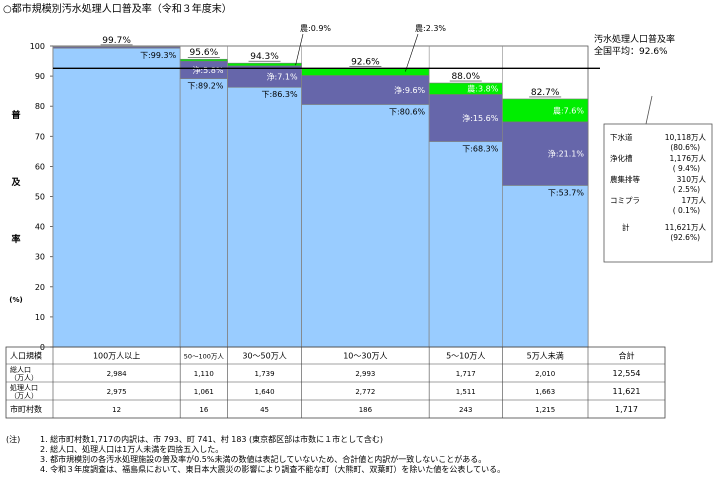 Image resolution: width=720 pixels, height=480 pixels. What do you see at coordinates (16, 182) in the screenshot?
I see `y-axis-label: 及` at bounding box center [16, 182].